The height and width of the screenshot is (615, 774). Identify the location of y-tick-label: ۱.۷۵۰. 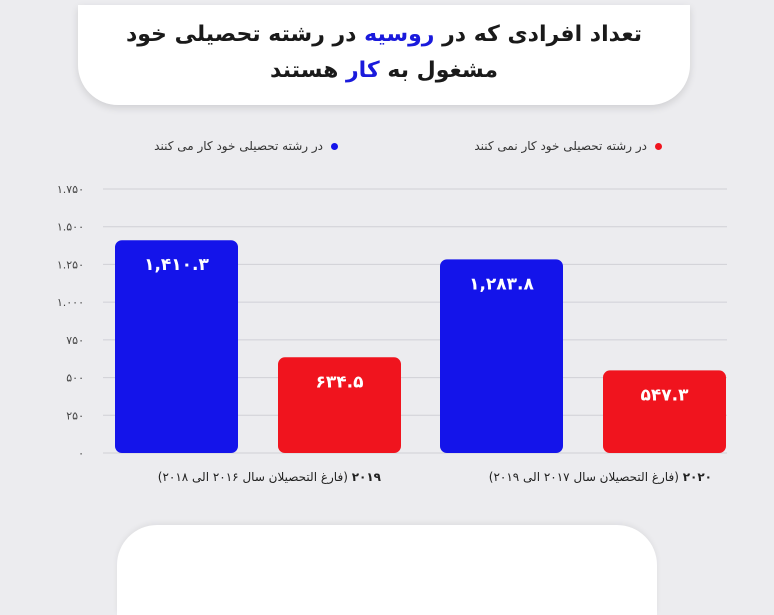
(70, 189).